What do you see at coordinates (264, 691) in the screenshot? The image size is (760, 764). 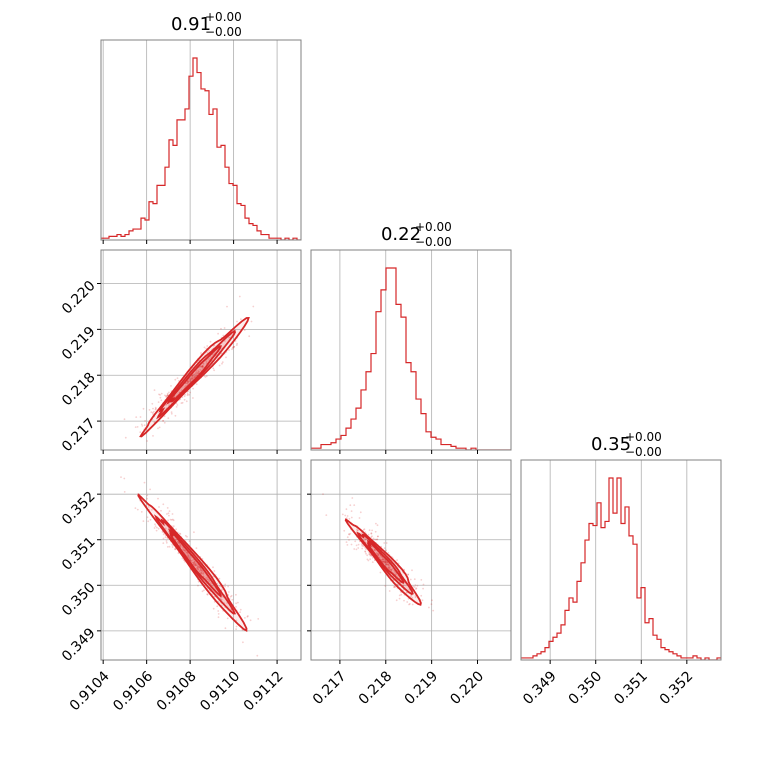 I see `x-tick-label: 0.9112` at bounding box center [264, 691].